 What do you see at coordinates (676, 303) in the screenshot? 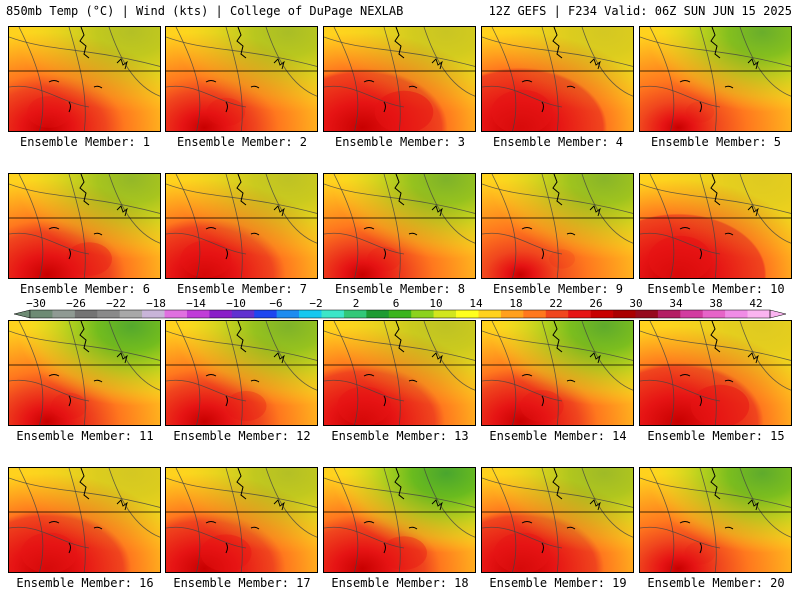
I see `colorbar-tick-label: 34` at bounding box center [676, 303].